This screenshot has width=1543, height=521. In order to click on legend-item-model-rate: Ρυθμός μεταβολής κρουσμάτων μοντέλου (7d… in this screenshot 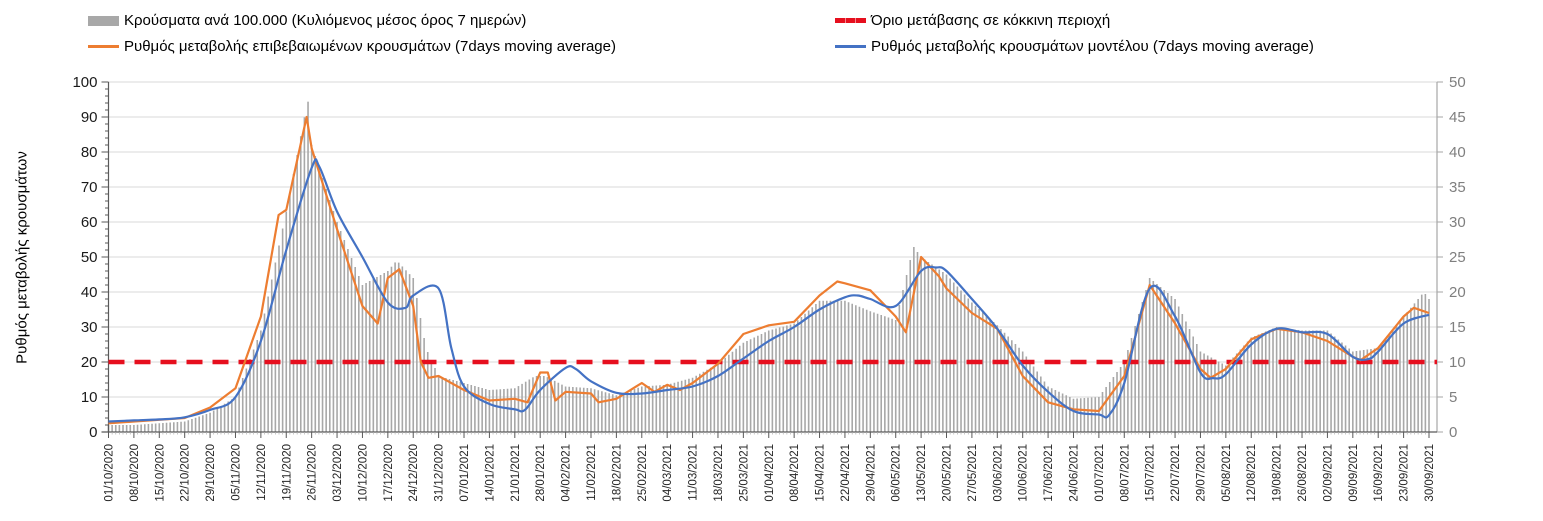, I will do `click(1074, 46)`.